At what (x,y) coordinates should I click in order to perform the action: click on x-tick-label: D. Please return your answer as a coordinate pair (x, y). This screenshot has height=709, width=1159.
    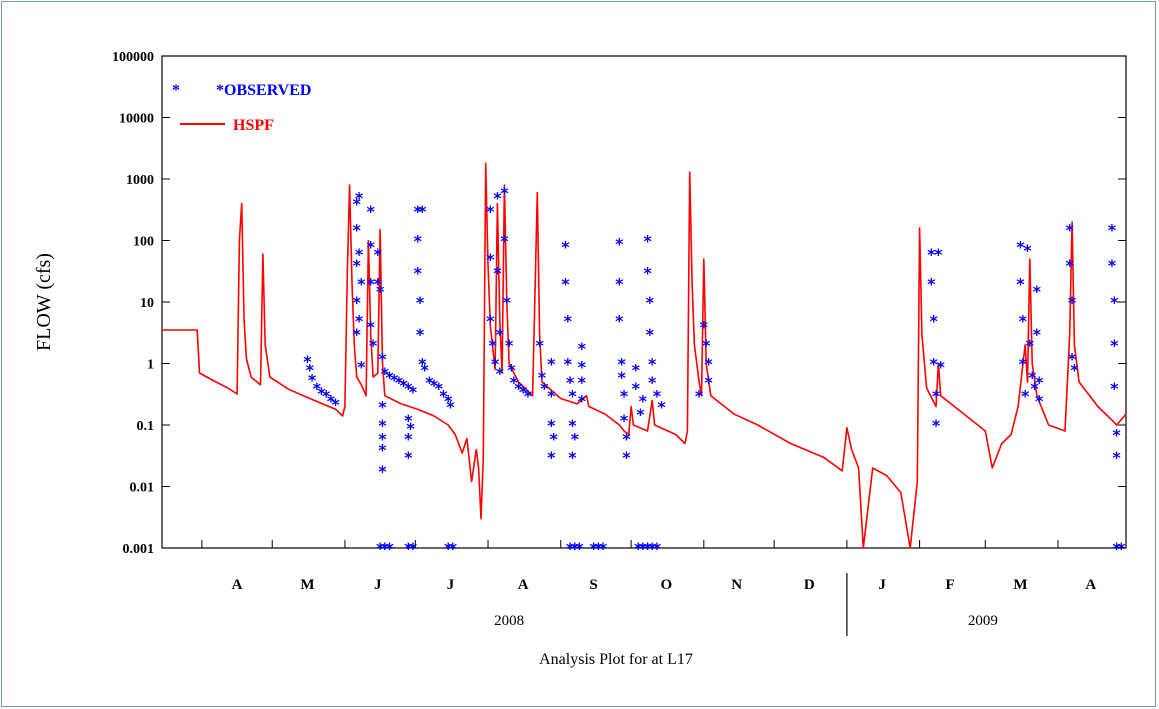
    Looking at the image, I should click on (809, 585).